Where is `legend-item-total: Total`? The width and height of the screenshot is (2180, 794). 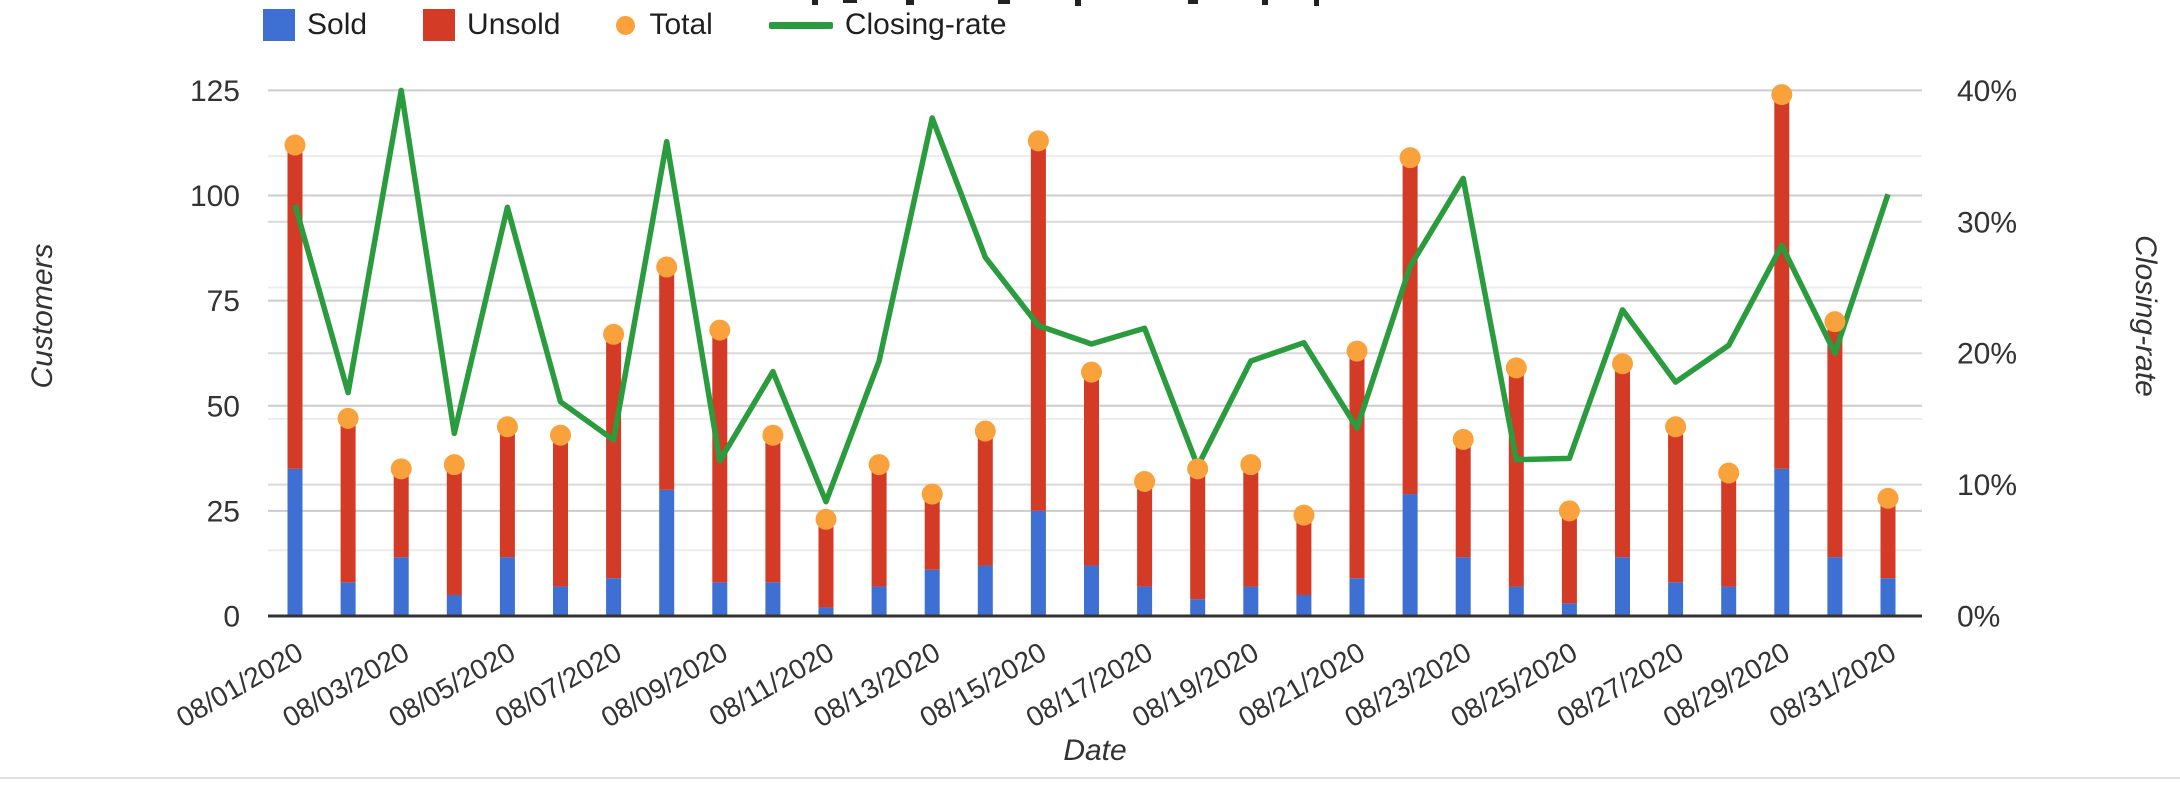 legend-item-total: Total is located at coordinates (664, 25).